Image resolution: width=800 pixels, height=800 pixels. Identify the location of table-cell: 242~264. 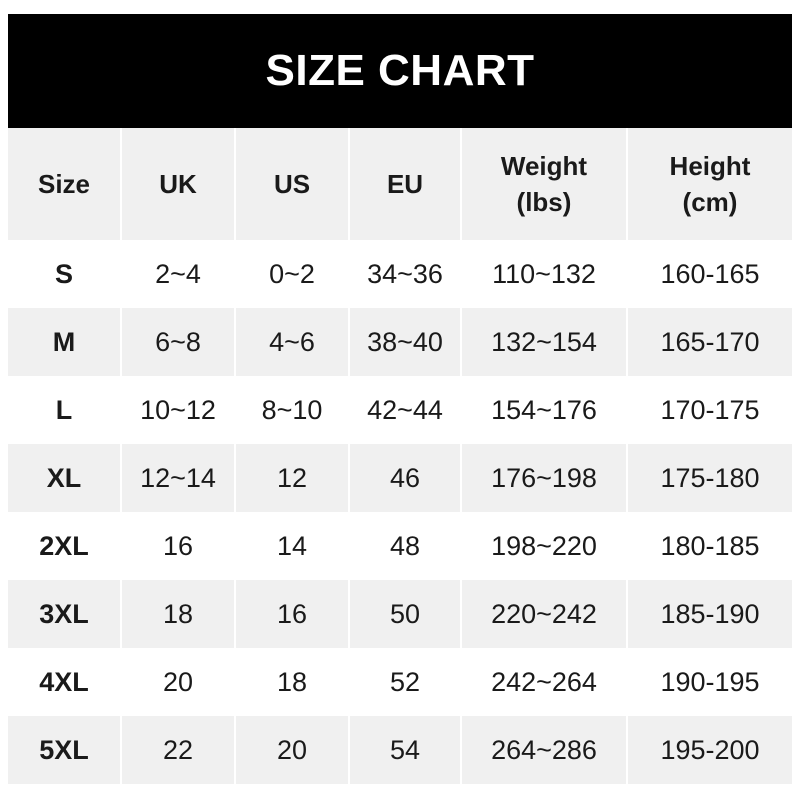
(544, 682).